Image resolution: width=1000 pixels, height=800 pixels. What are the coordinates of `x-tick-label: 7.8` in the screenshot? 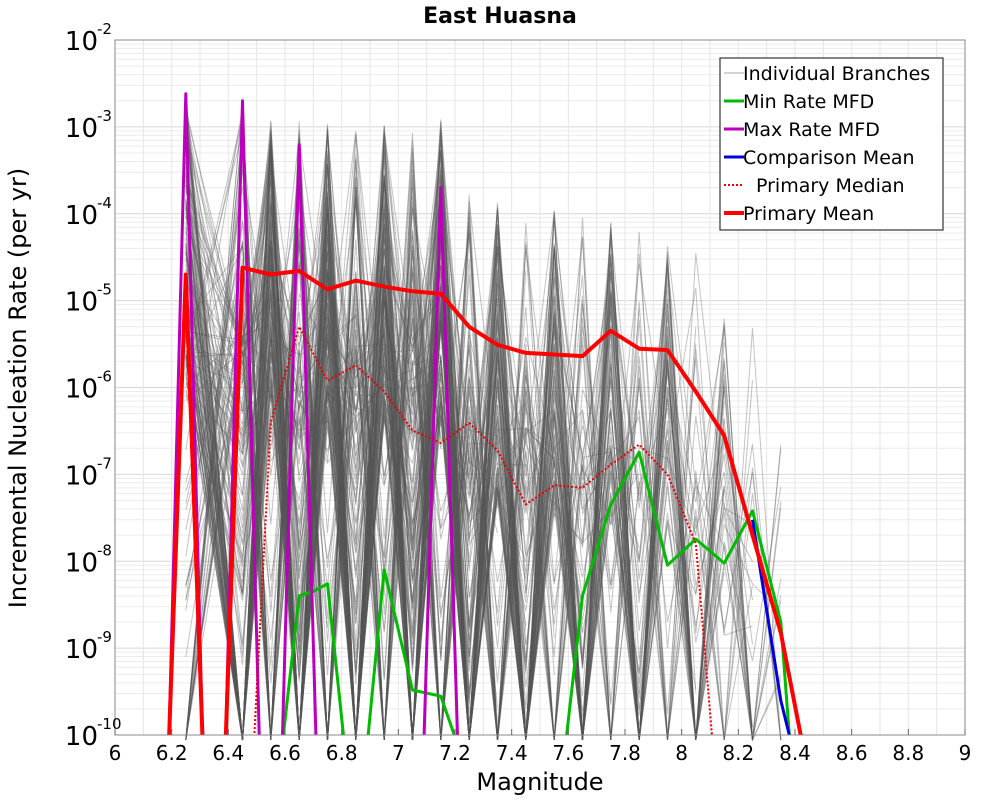 It's located at (625, 753).